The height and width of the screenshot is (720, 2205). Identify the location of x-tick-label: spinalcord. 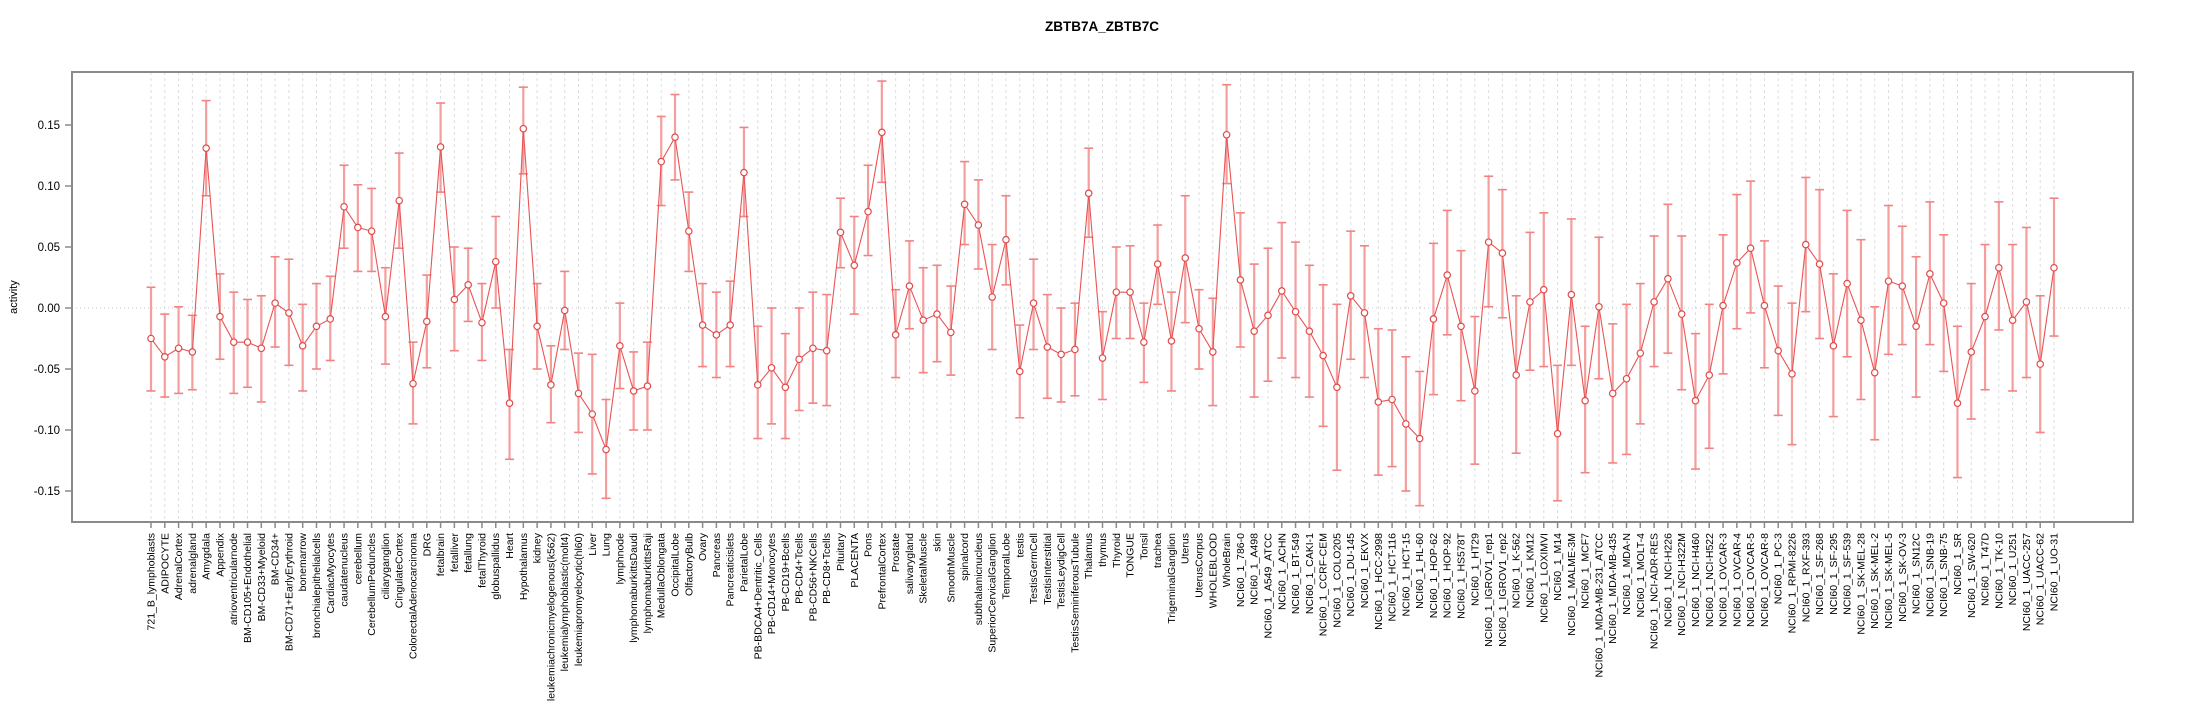
(965, 557).